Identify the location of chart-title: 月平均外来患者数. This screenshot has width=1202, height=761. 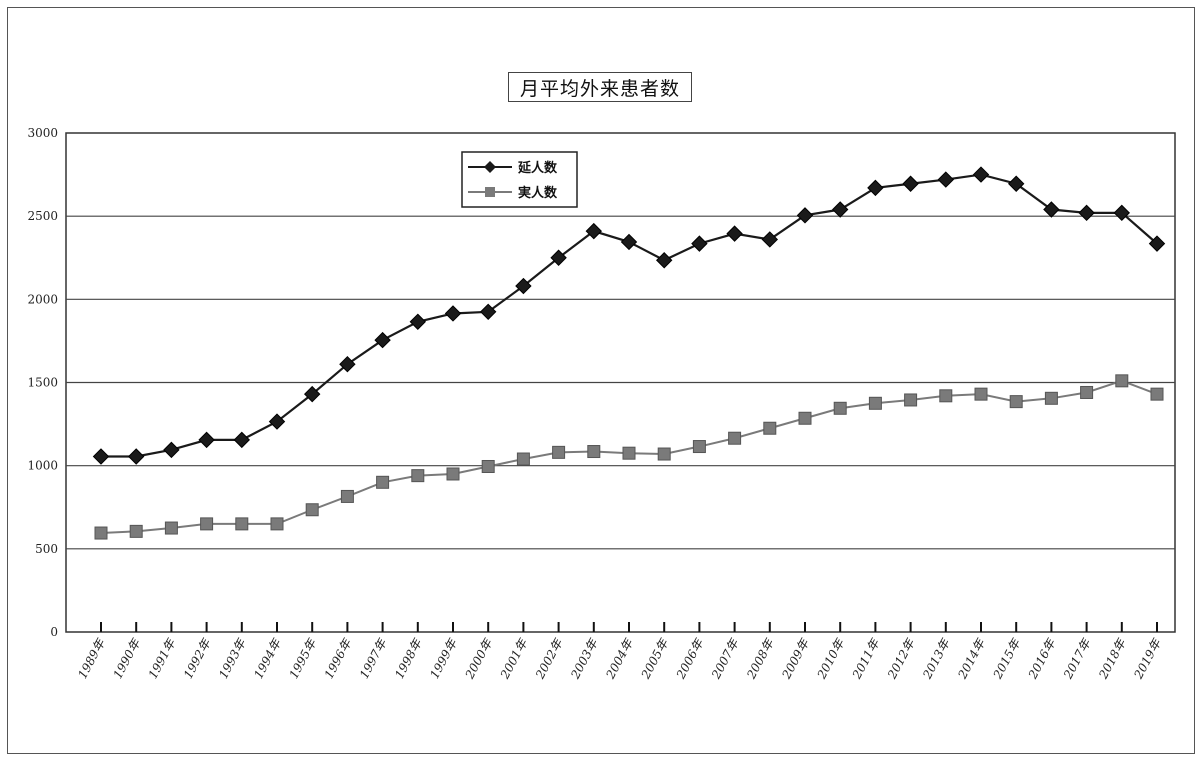
(600, 87).